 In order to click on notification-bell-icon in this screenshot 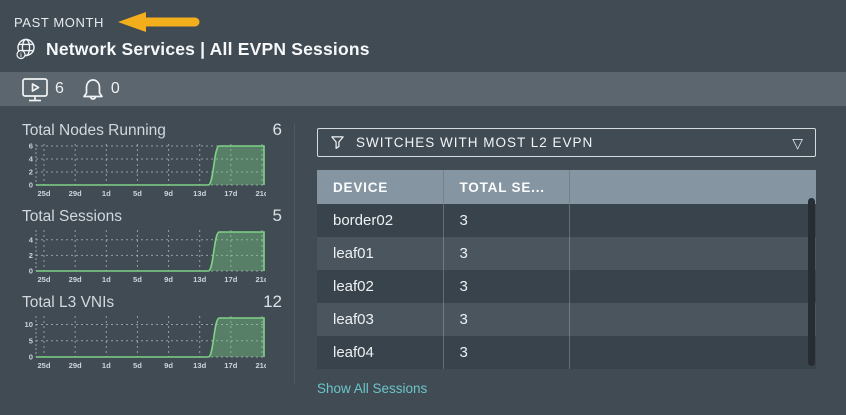, I will do `click(93, 89)`.